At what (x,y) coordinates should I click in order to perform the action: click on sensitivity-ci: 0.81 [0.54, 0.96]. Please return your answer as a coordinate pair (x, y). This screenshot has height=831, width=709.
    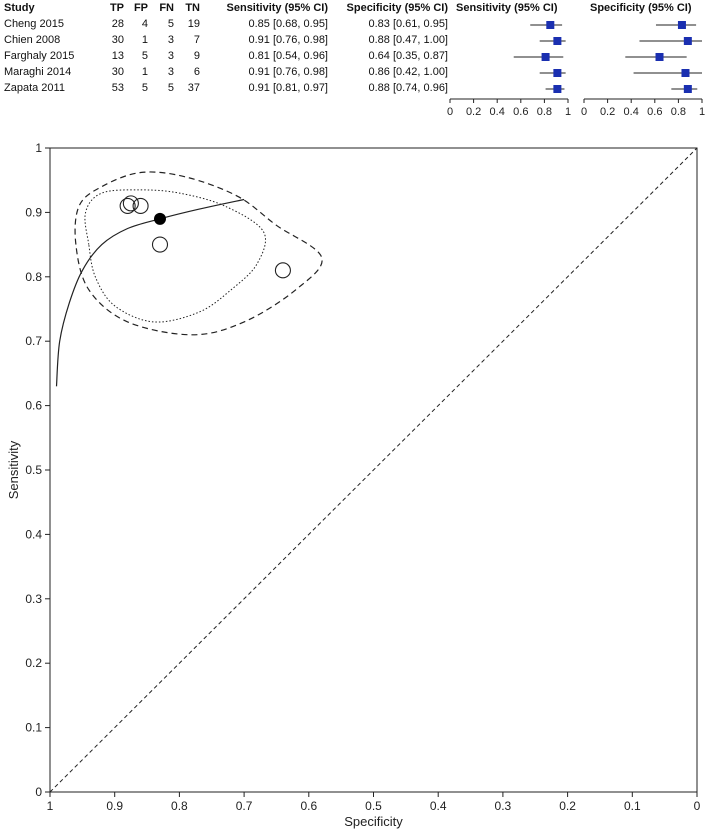
    Looking at the image, I should click on (288, 56).